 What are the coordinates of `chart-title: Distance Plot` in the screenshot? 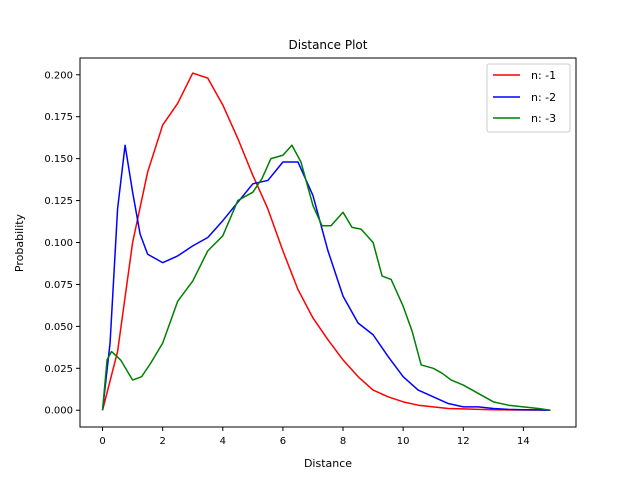 It's located at (328, 45).